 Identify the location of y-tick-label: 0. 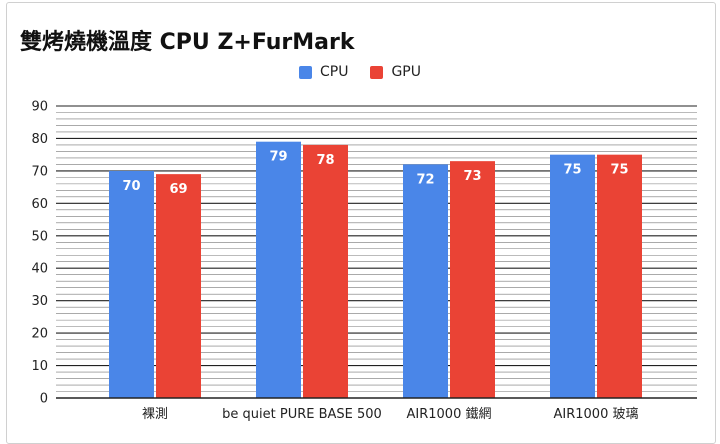
(44, 399).